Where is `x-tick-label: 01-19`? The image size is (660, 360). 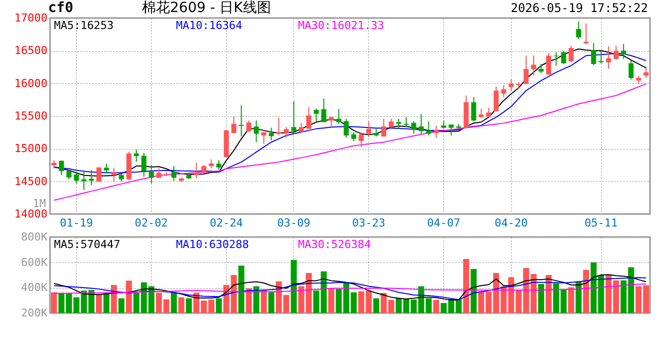
x-tick-label: 01-19 is located at coordinates (76, 223).